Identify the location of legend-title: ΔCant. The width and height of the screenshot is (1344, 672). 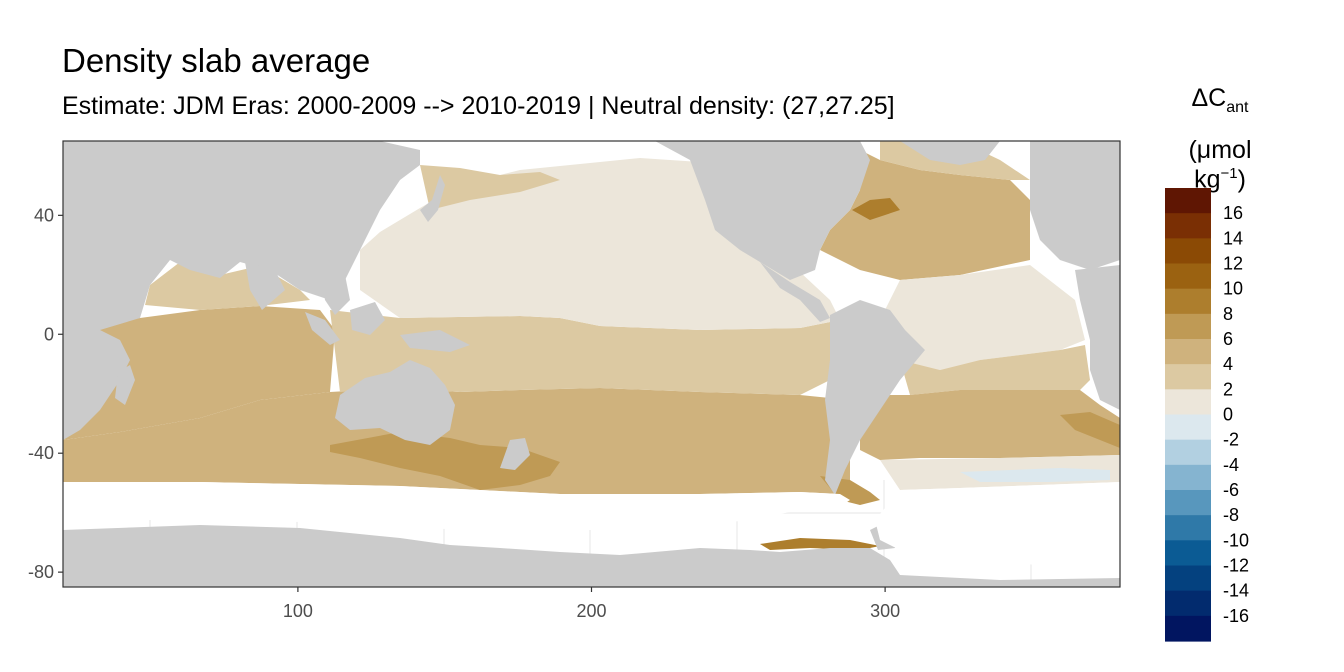
(1220, 100).